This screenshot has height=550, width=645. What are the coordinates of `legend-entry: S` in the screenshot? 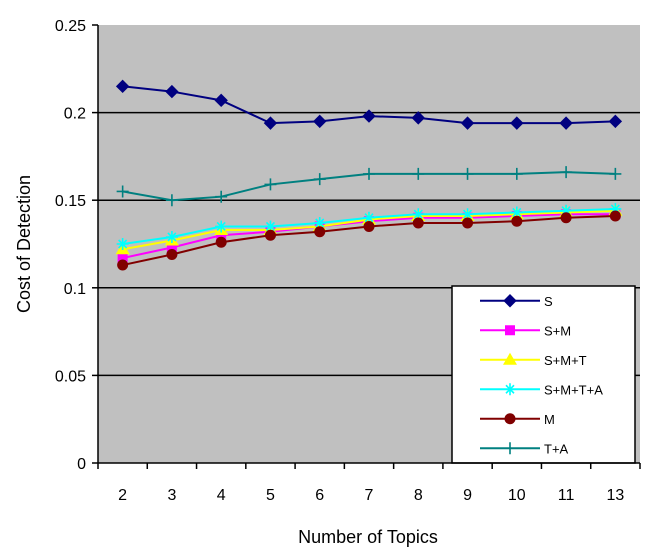 It's located at (516, 301).